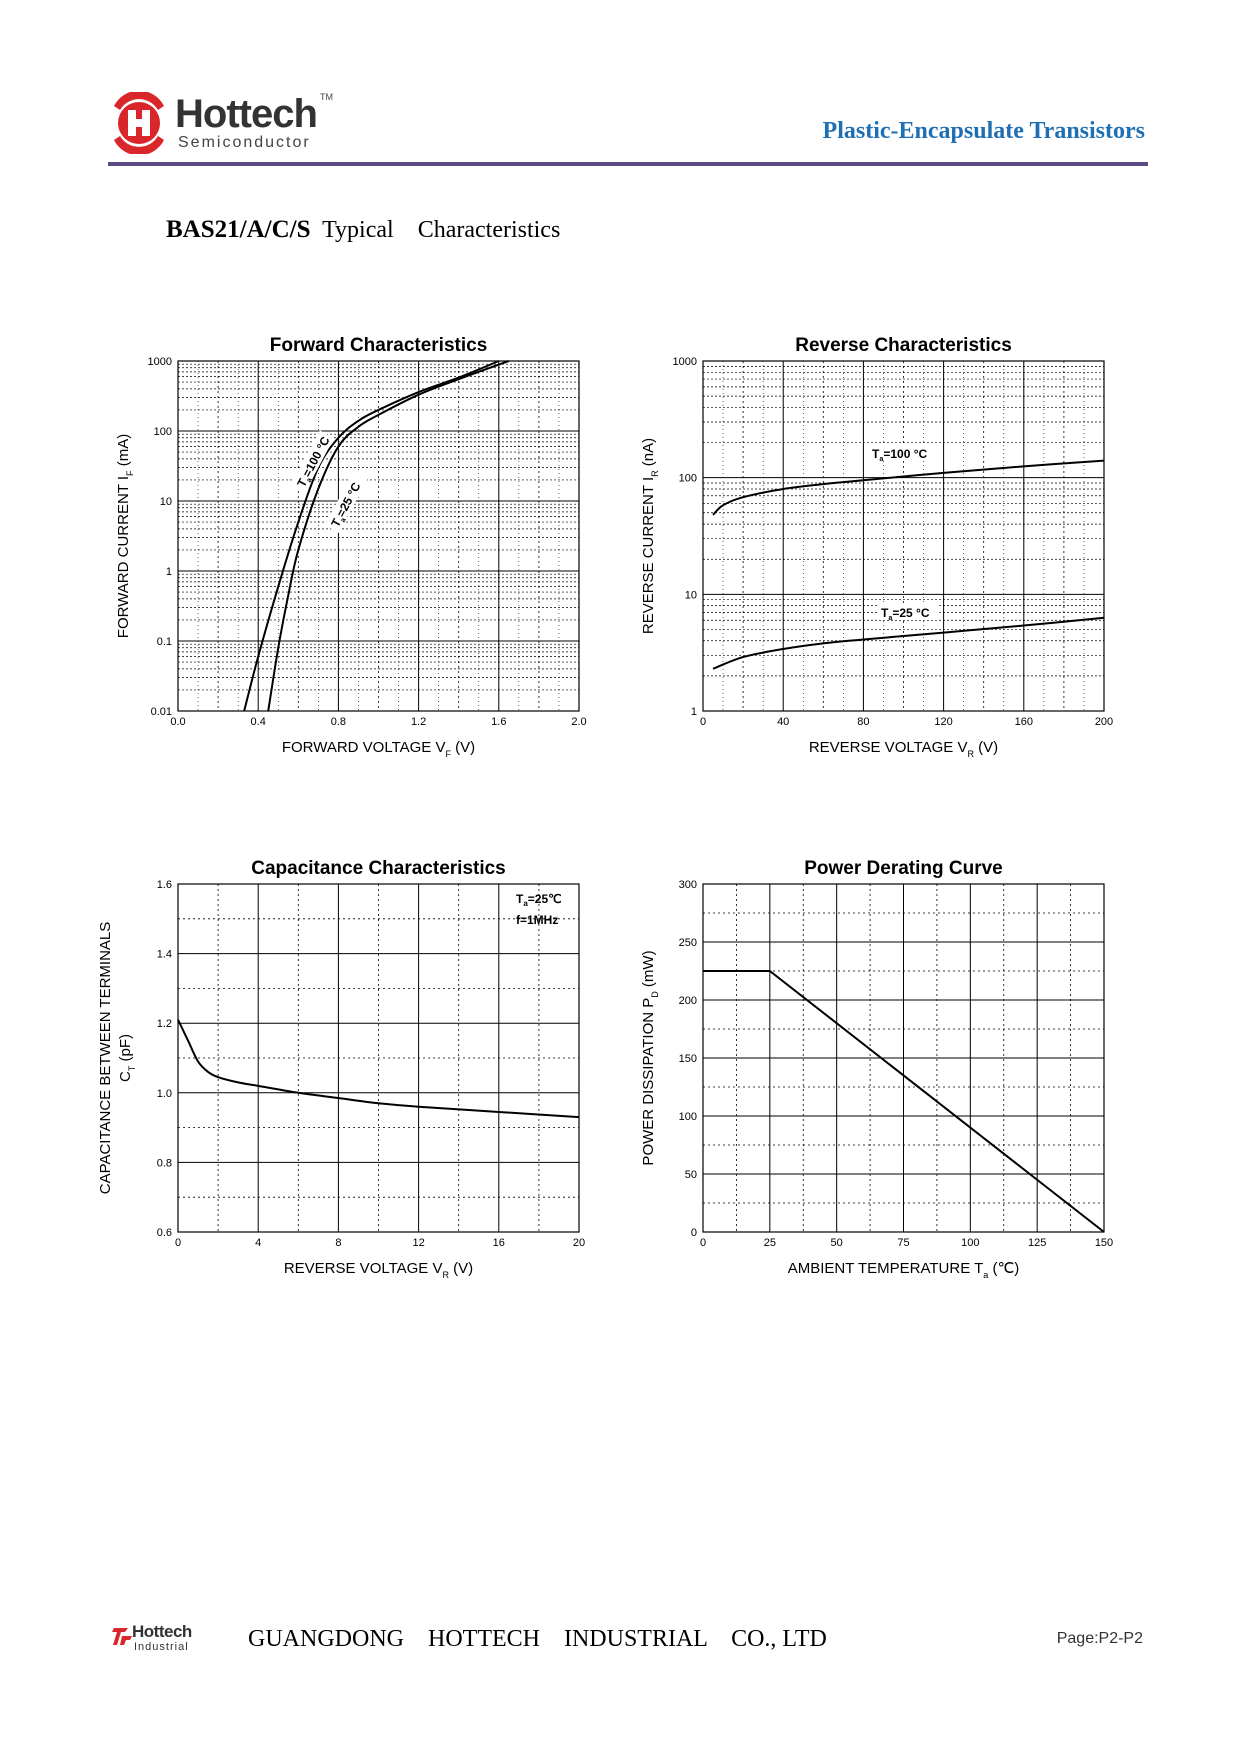 The width and height of the screenshot is (1240, 1754). I want to click on x-tick-label: 160, so click(1024, 722).